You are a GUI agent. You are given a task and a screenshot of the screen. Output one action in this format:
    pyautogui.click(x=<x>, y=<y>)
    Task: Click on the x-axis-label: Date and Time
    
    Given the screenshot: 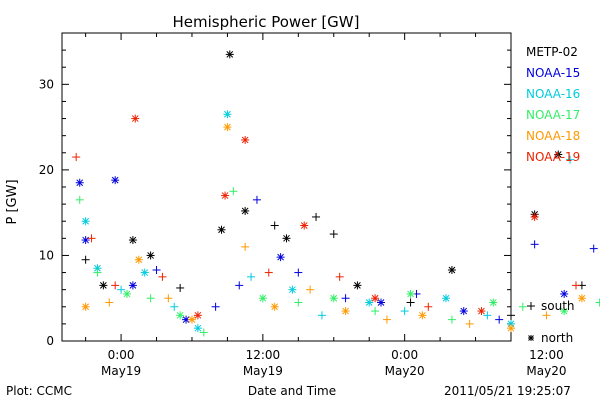 What is the action you would take?
    pyautogui.click(x=292, y=391)
    